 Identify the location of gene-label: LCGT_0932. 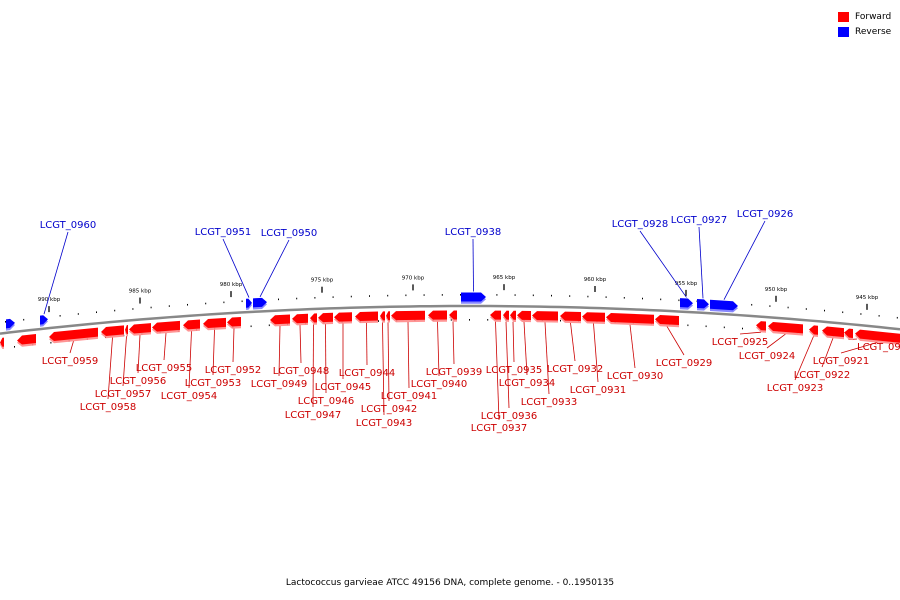
(575, 369).